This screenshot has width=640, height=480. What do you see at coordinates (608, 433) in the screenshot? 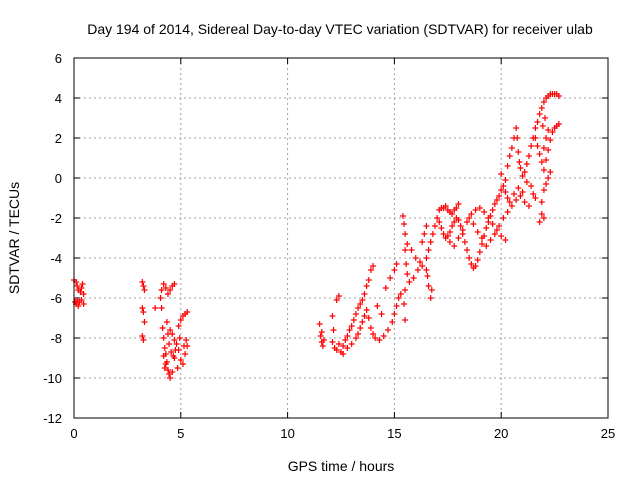
I see `x-tick-label: 25` at bounding box center [608, 433].